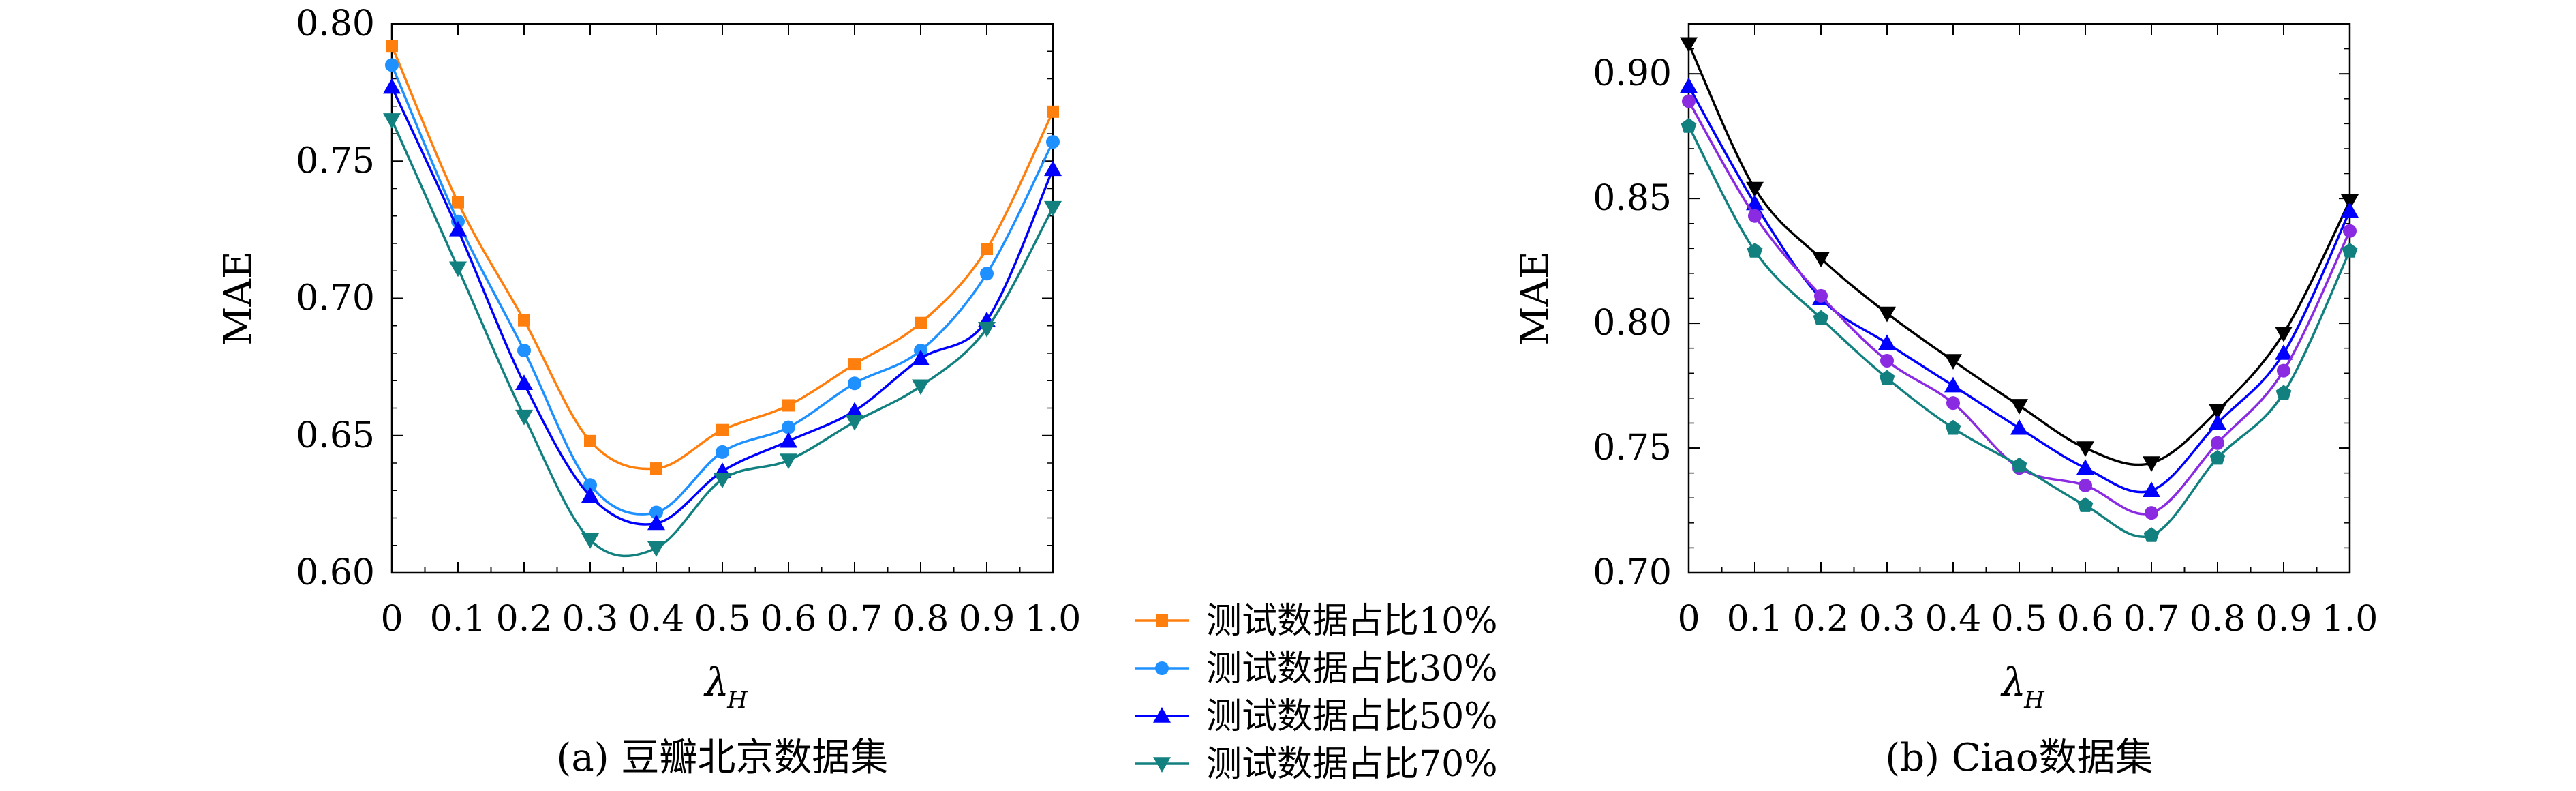  Describe the element at coordinates (1316, 693) in the screenshot. I see `legend: 测试数据占比10% 测试数据占比30% 测试数据占比50% 测试数据占比70%` at that location.